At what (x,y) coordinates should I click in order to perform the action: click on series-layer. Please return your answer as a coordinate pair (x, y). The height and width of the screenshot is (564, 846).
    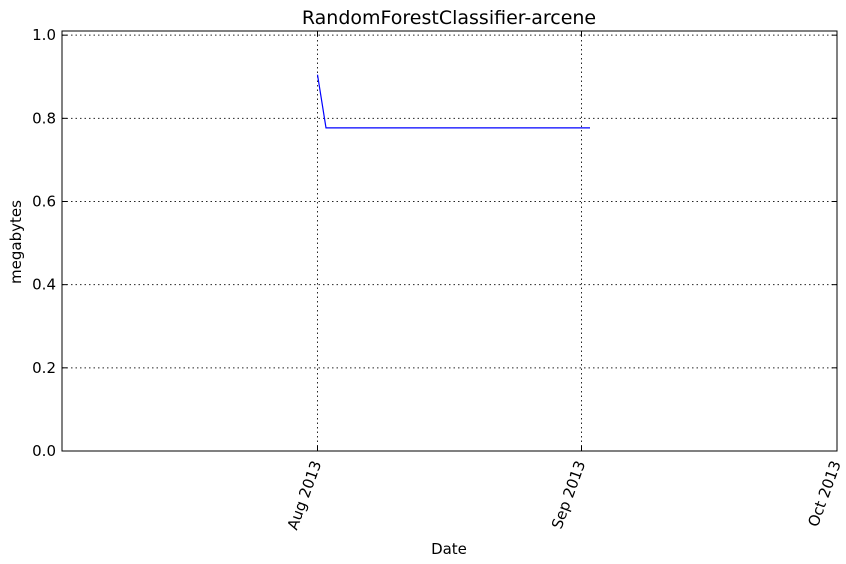
    Looking at the image, I should click on (453, 101).